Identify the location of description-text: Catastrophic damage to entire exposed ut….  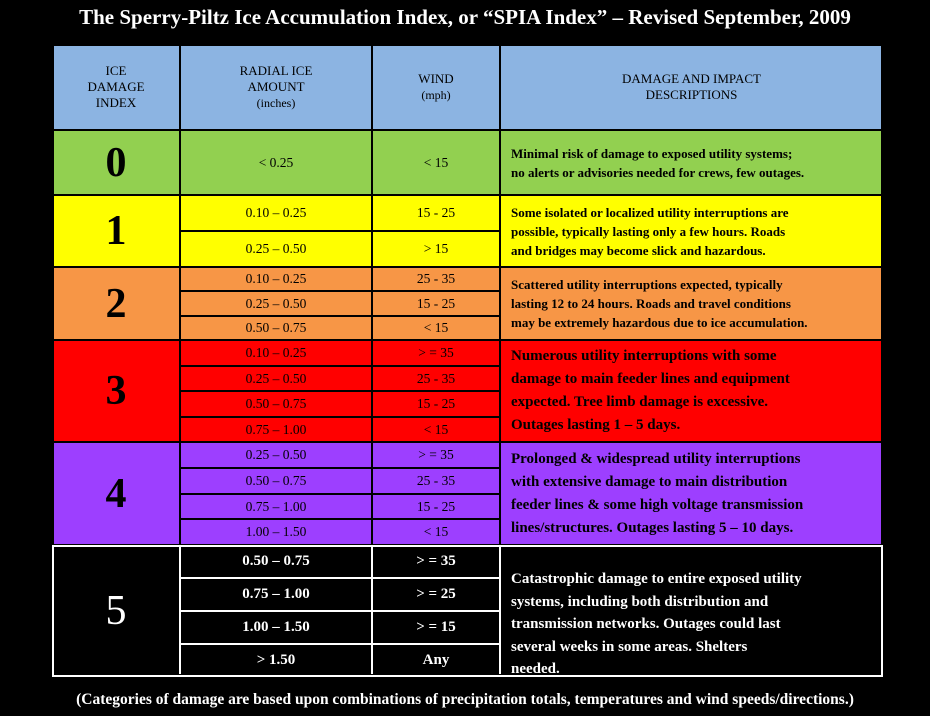
(656, 622).